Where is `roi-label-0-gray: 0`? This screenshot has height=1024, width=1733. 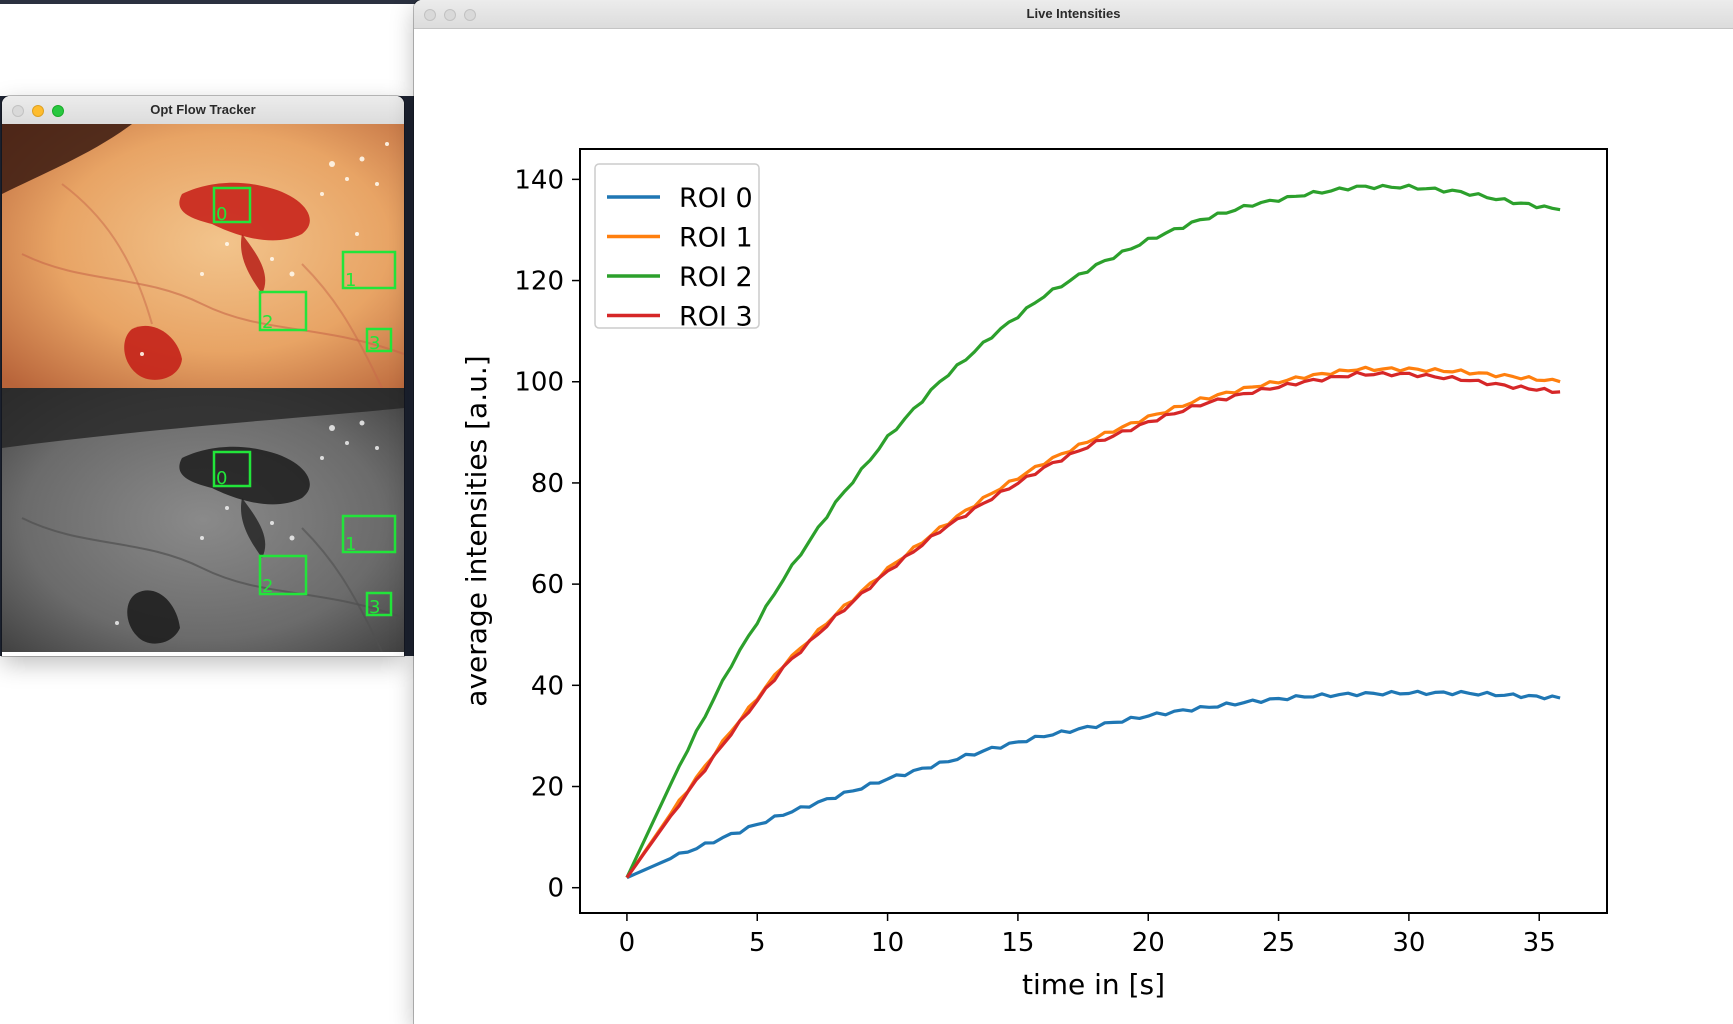 roi-label-0-gray: 0 is located at coordinates (221, 478).